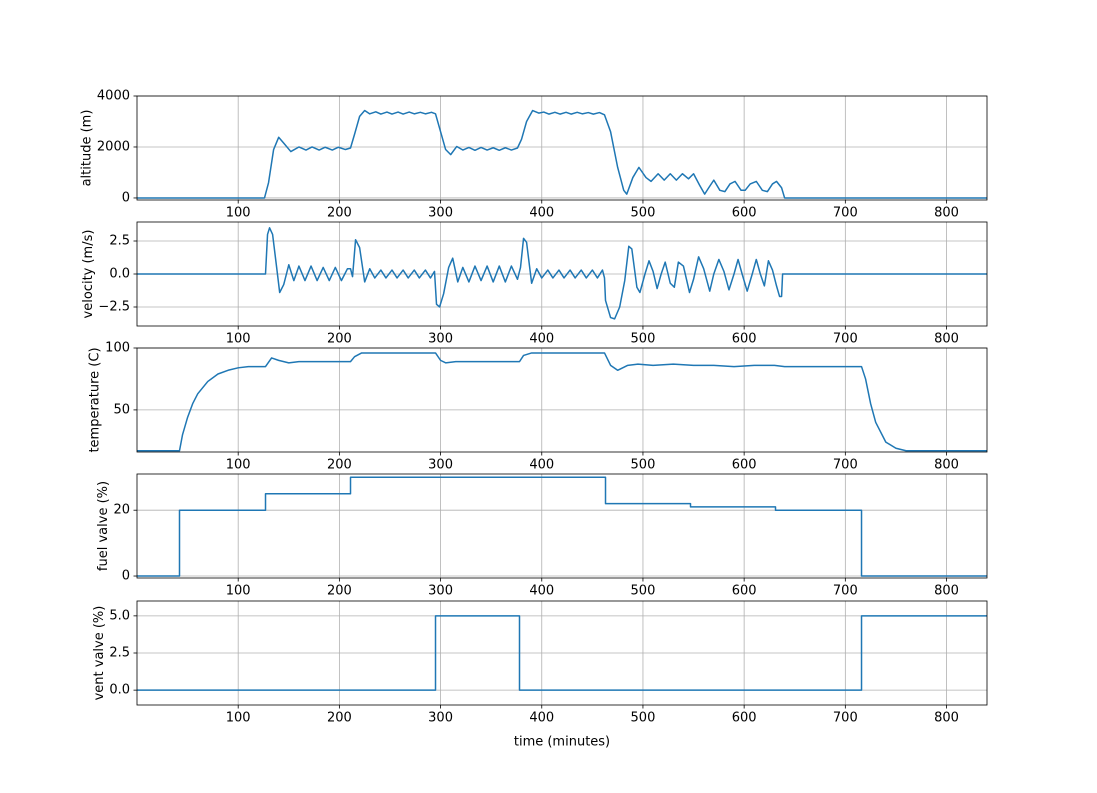 Image resolution: width=1097 pixels, height=793 pixels. I want to click on y-tick-label: −2.5, so click(114, 306).